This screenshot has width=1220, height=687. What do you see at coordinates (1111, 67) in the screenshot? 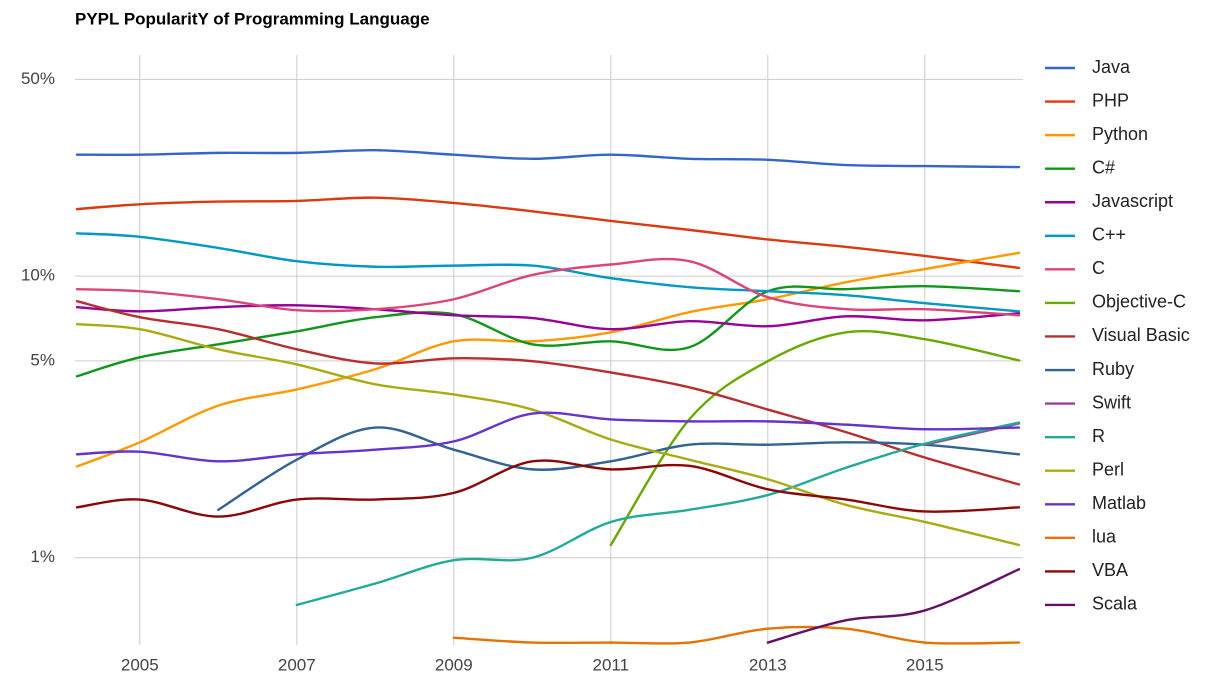
I see `legend-label: Java` at bounding box center [1111, 67].